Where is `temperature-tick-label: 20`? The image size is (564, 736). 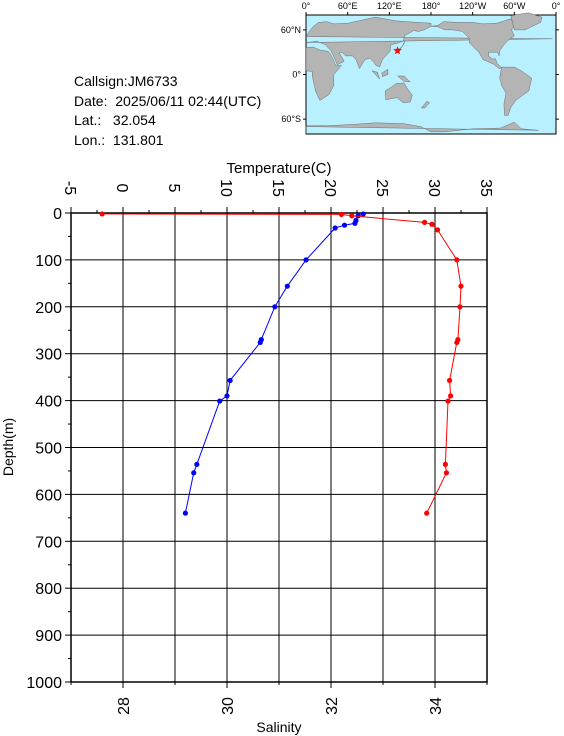 temperature-tick-label: 20 is located at coordinates (329, 188).